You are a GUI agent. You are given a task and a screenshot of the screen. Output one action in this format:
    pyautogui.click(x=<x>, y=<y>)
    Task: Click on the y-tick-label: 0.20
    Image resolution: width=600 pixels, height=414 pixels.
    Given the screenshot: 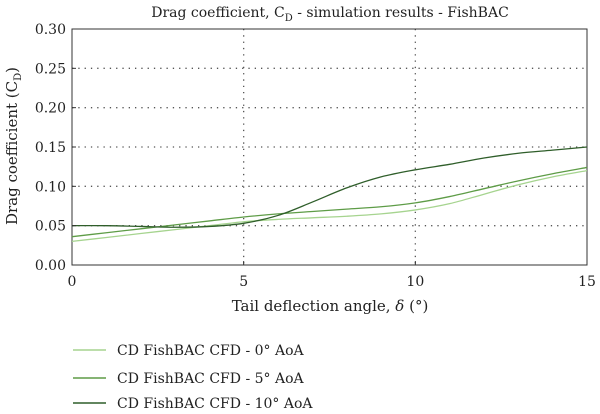 What is the action you would take?
    pyautogui.click(x=50, y=109)
    